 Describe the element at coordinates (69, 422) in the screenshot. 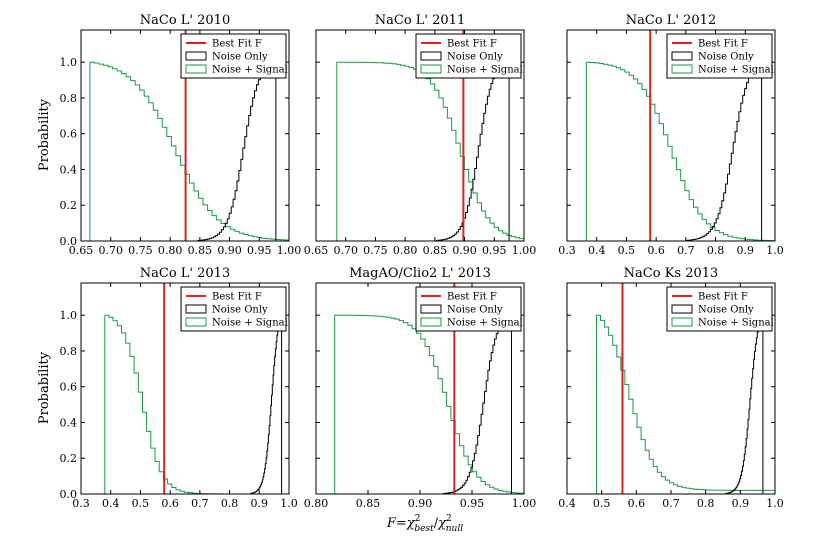

I see `y-tick-label: 0.4` at that location.